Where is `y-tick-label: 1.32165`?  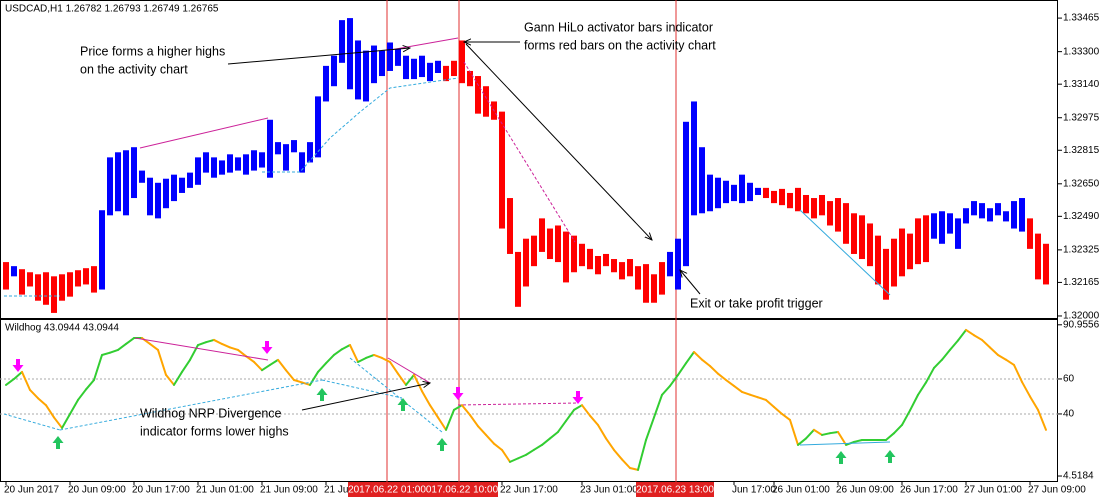 y-tick-label: 1.32165 is located at coordinates (1081, 282).